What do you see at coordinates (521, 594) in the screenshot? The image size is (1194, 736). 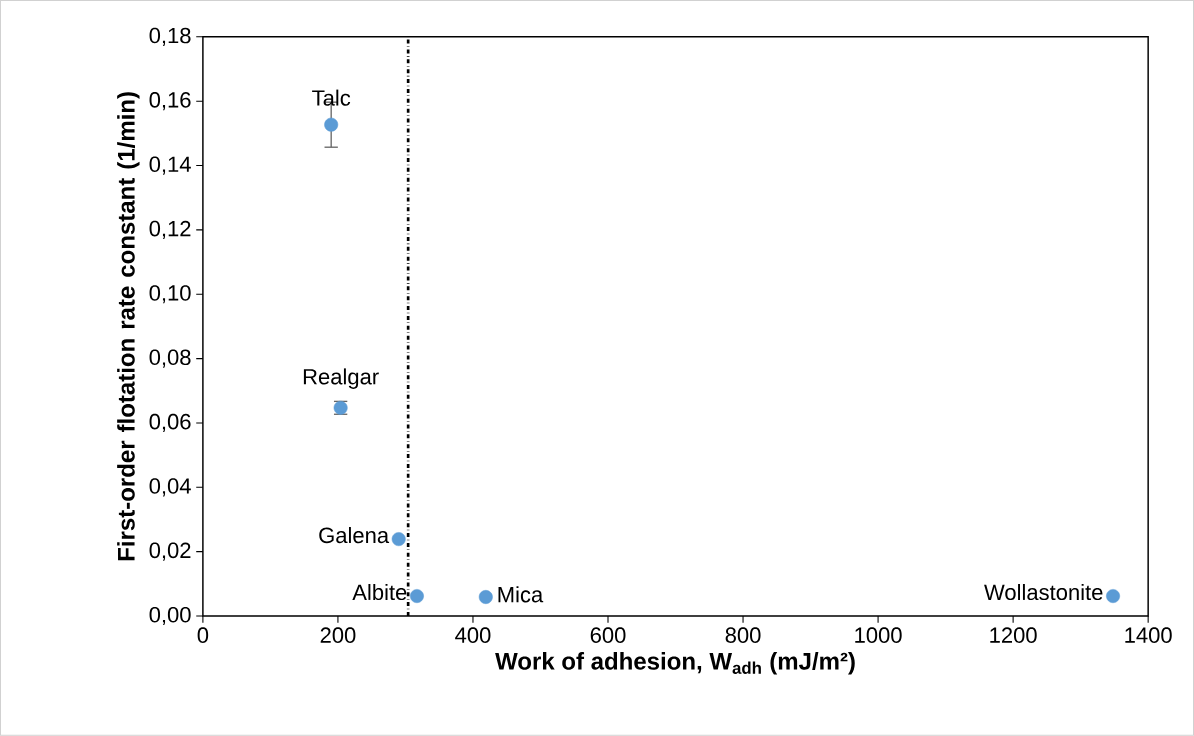 I see `annotation: Mica` at bounding box center [521, 594].